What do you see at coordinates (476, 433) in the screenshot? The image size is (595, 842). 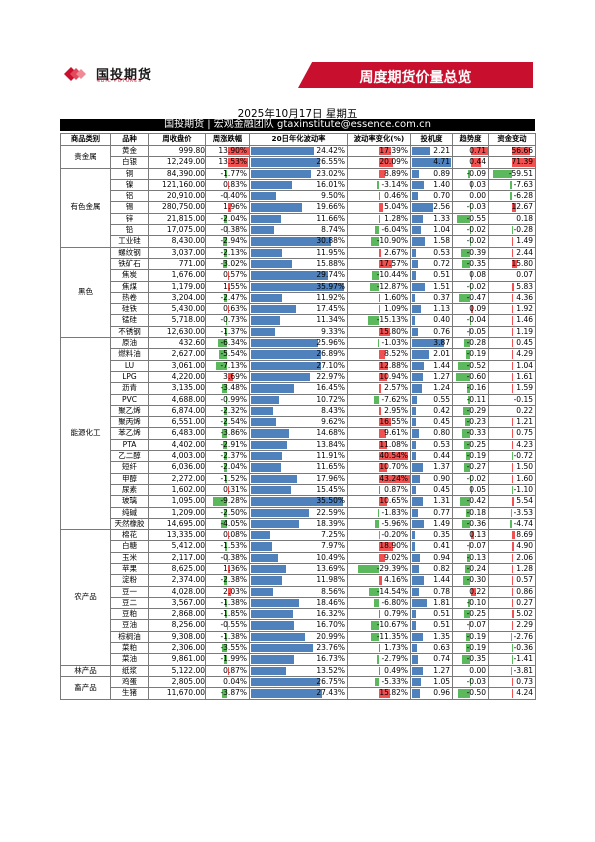 I see `cell-value: -0.33` at bounding box center [476, 433].